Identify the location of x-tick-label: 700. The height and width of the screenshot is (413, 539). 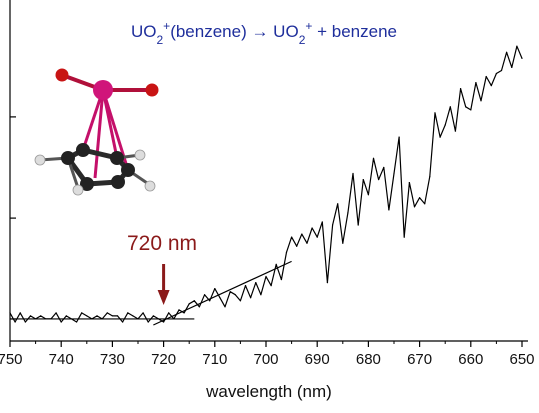
(265, 359).